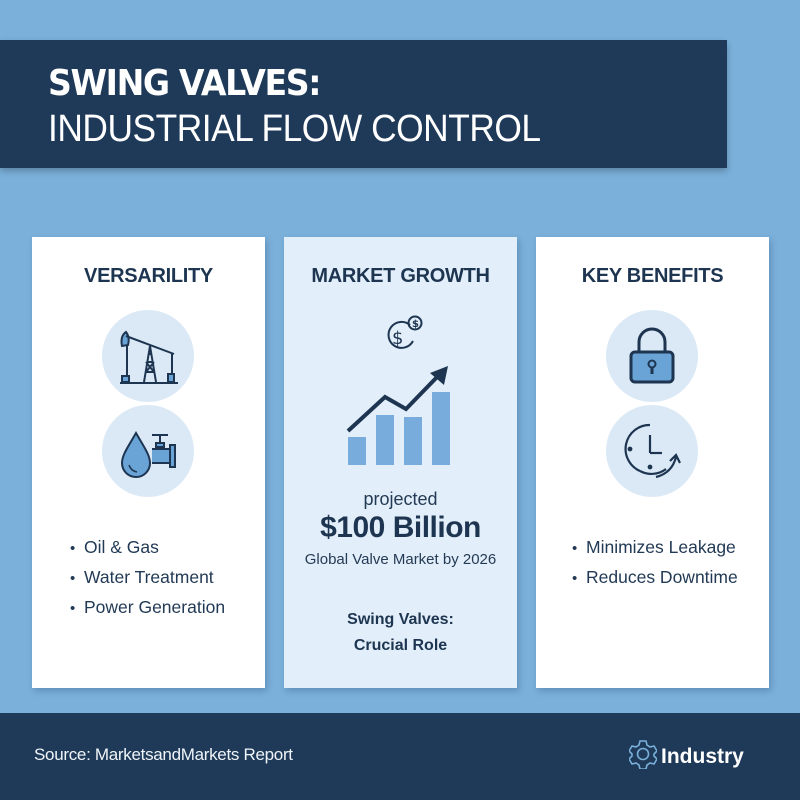 Image resolution: width=800 pixels, height=800 pixels. Describe the element at coordinates (652, 356) in the screenshot. I see `padlock-icon` at that location.